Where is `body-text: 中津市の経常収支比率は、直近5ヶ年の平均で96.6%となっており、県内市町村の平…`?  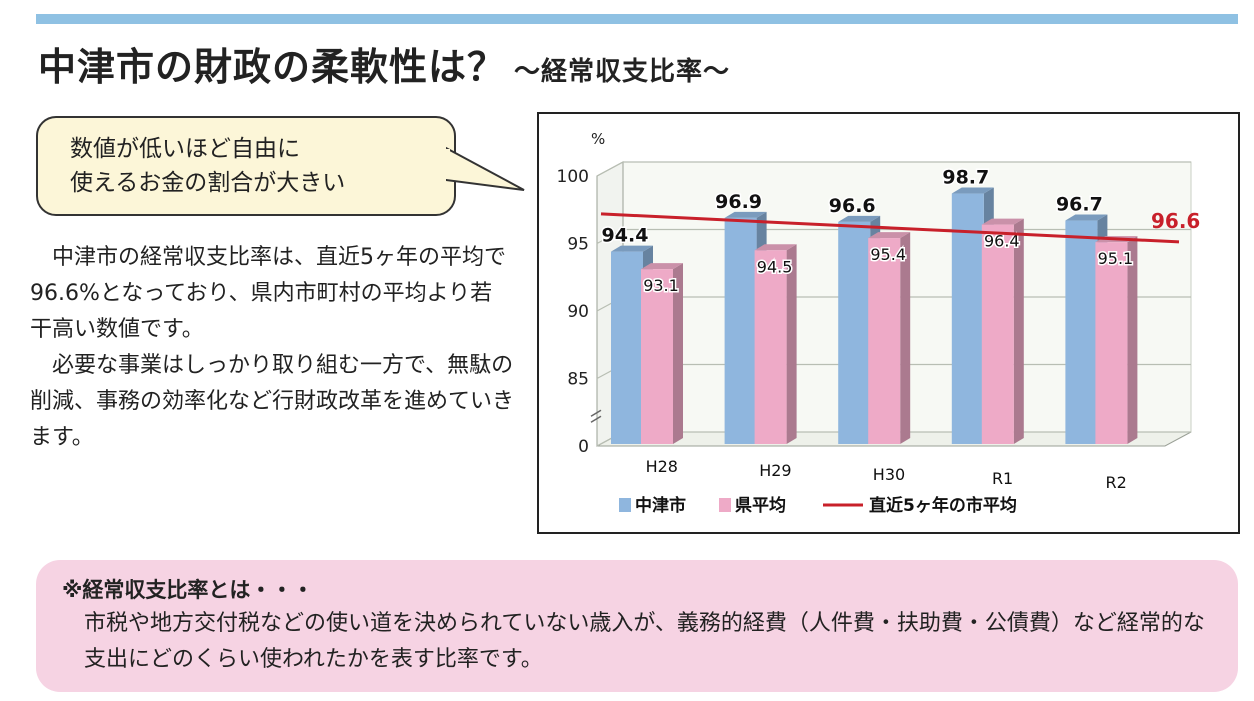
body-text: 中津市の経常収支比率は、直近5ヶ年の平均で96.6%となっており、県内市町村の平… is located at coordinates (272, 348).